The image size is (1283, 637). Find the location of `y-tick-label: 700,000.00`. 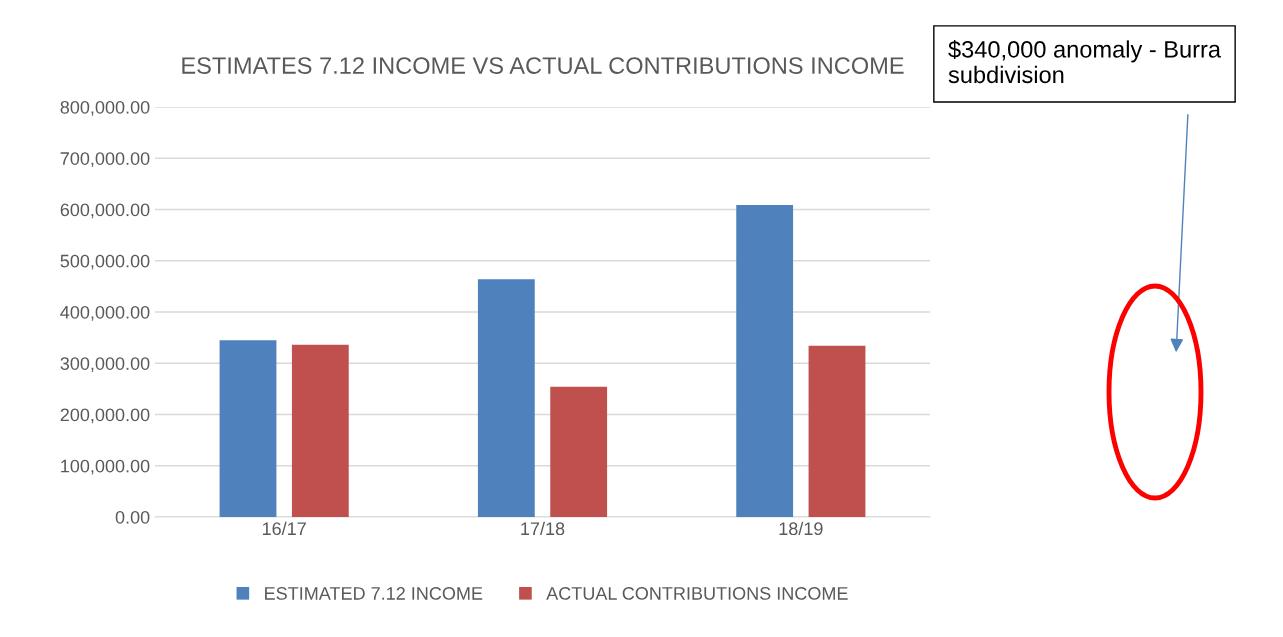

y-tick-label: 700,000.00 is located at coordinates (105, 160).